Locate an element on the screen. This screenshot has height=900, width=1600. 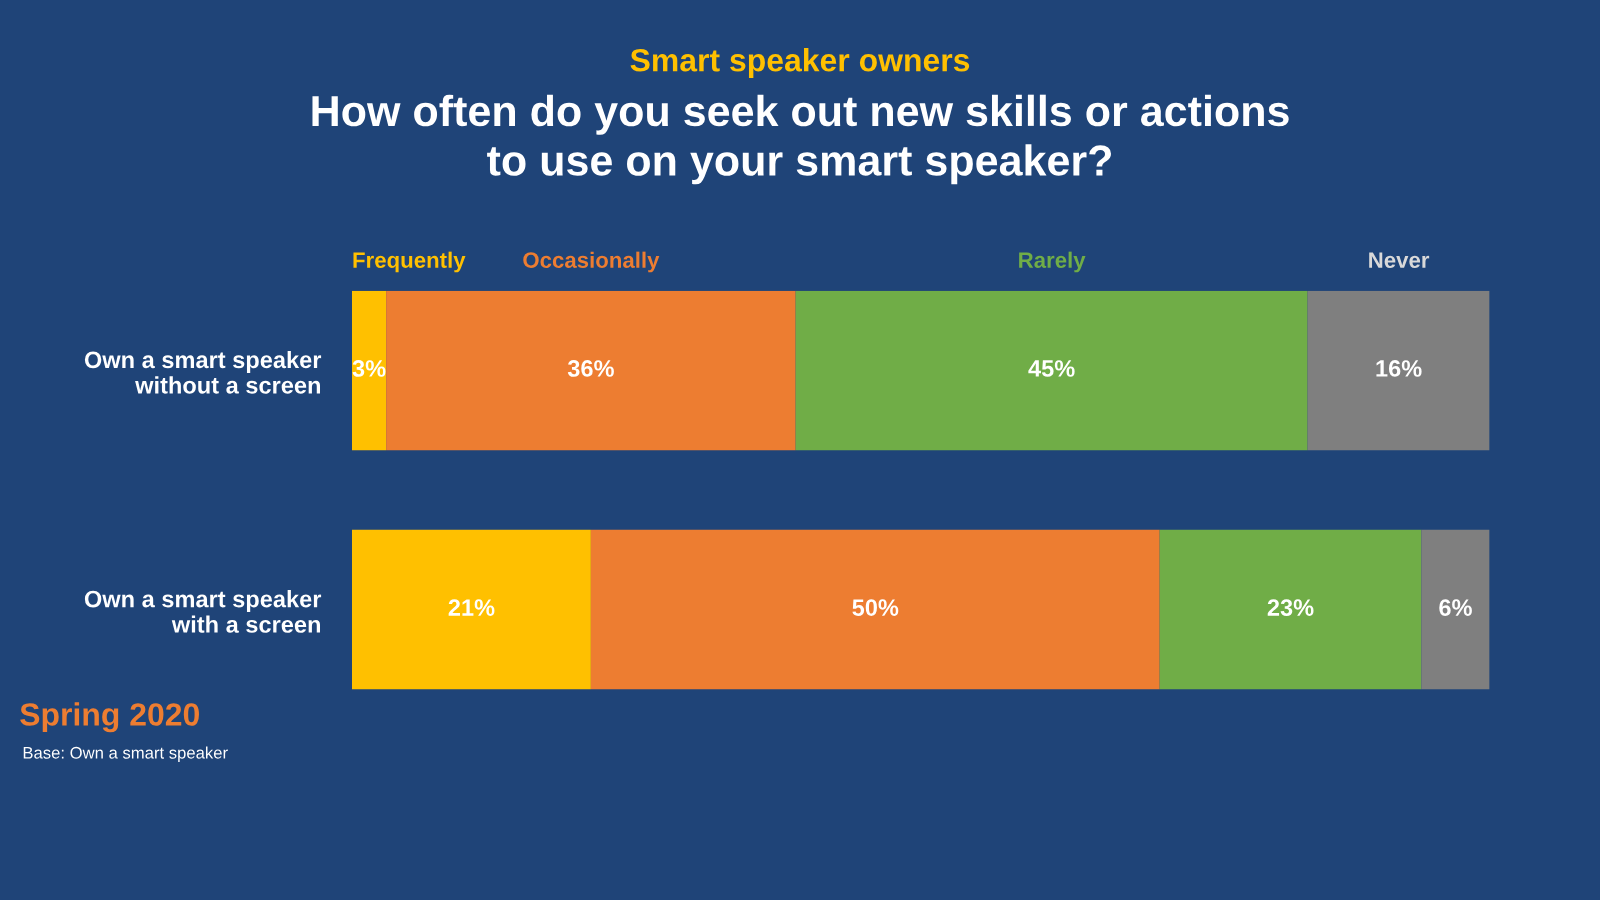
y-tick-label: Own a smart speaker with a screen is located at coordinates (203, 611).